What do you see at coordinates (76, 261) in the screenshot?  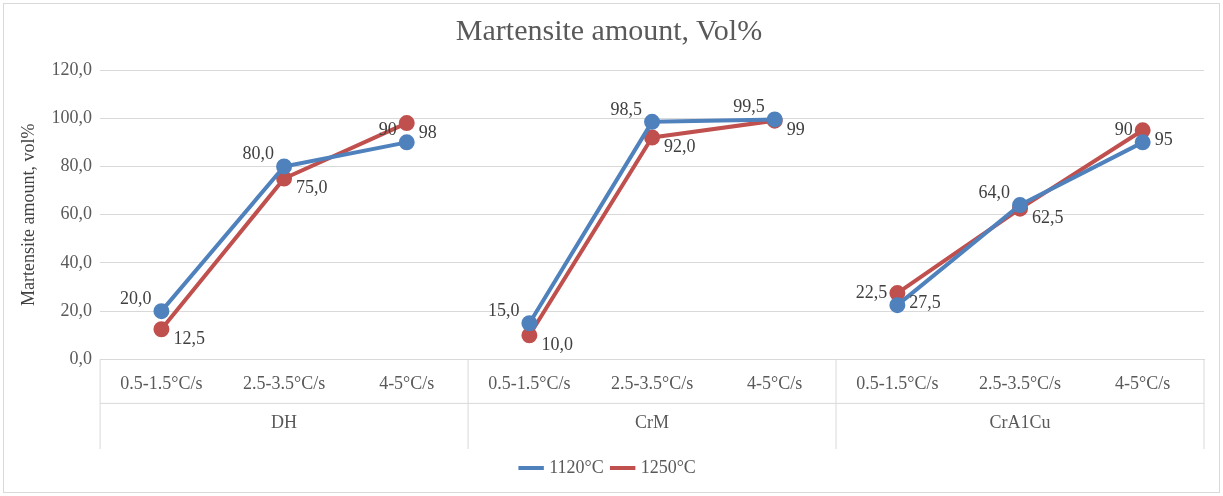 I see `y-tick-label: 40,0` at bounding box center [76, 261].